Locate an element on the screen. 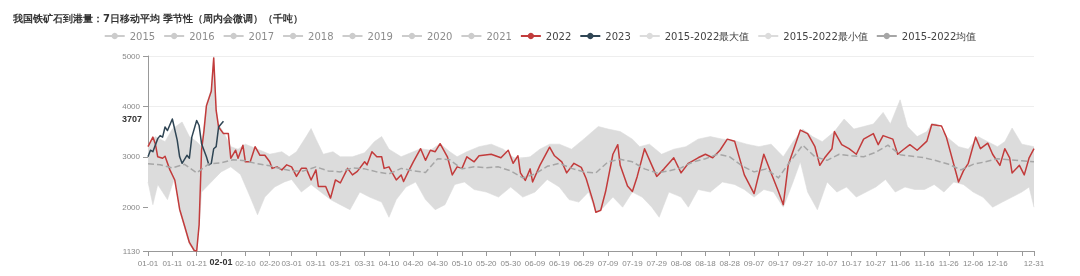  legend-label: 2021 is located at coordinates (499, 36).